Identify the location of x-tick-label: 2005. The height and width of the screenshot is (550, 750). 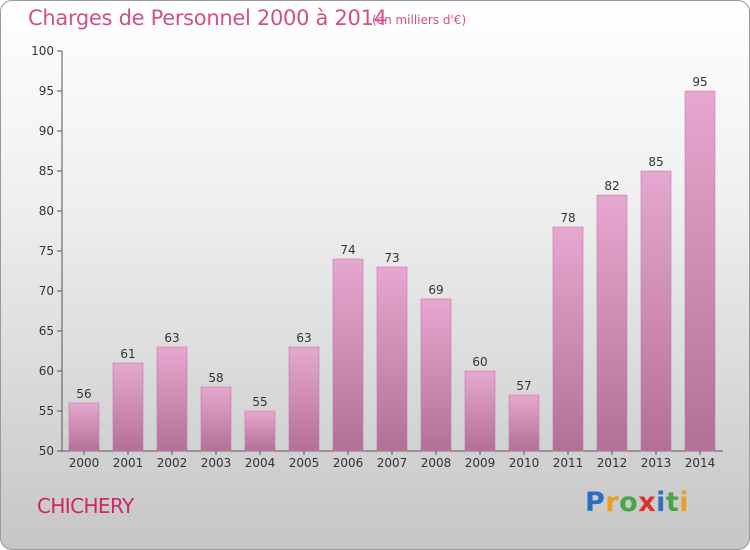
(304, 463).